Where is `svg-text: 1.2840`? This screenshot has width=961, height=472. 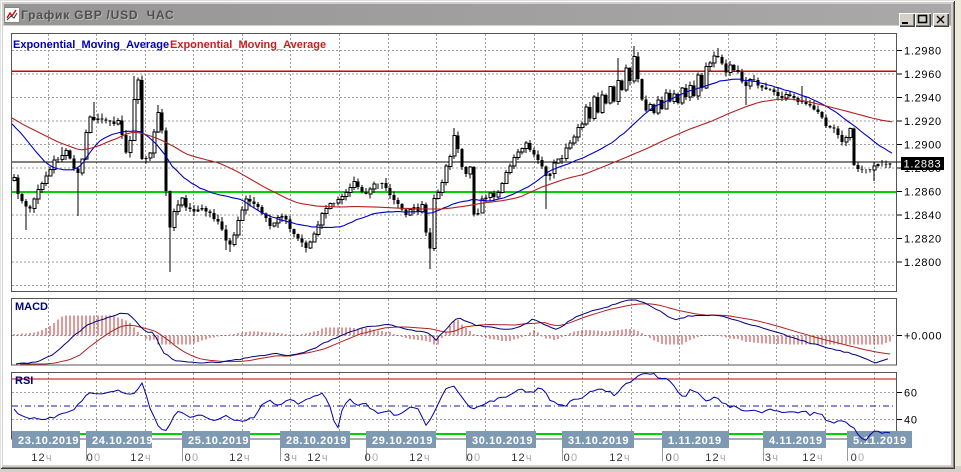 svg-text: 1.2840 is located at coordinates (923, 216).